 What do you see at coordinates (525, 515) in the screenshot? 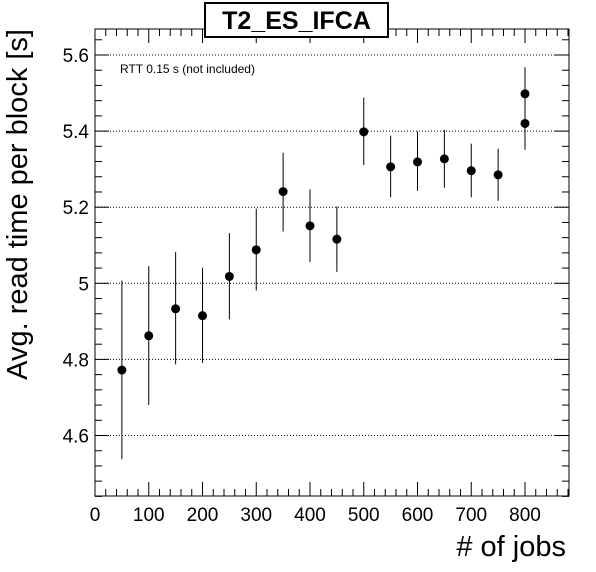
I see `x-tick-label: 800` at bounding box center [525, 515].